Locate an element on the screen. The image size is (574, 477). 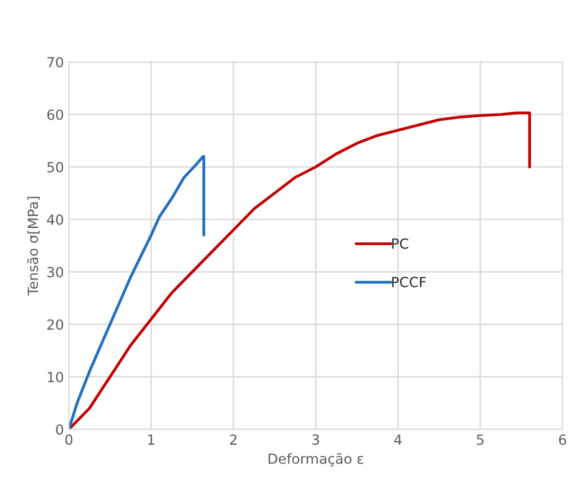
y-axis-title: Tensão σ[MPa] is located at coordinates (33, 246).